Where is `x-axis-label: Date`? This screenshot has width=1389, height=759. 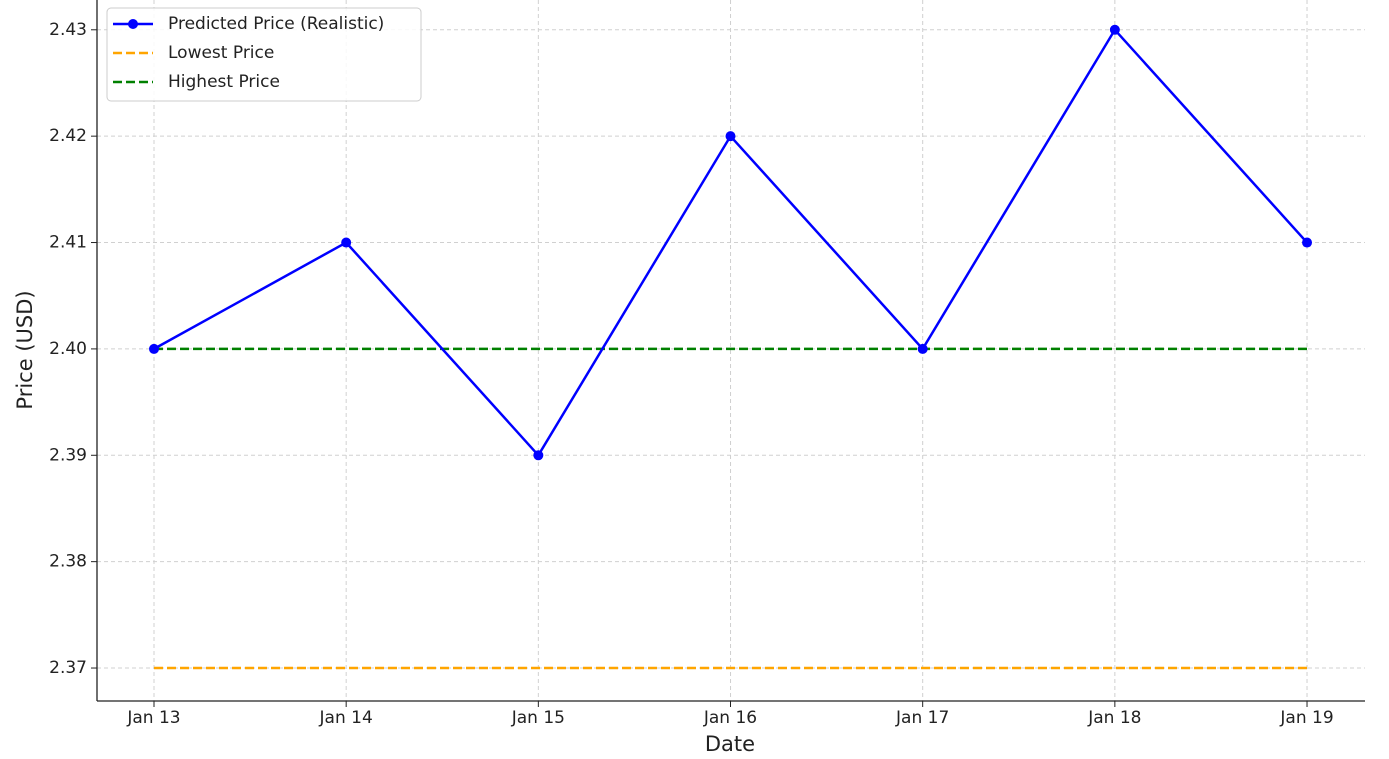 x-axis-label: Date is located at coordinates (730, 744).